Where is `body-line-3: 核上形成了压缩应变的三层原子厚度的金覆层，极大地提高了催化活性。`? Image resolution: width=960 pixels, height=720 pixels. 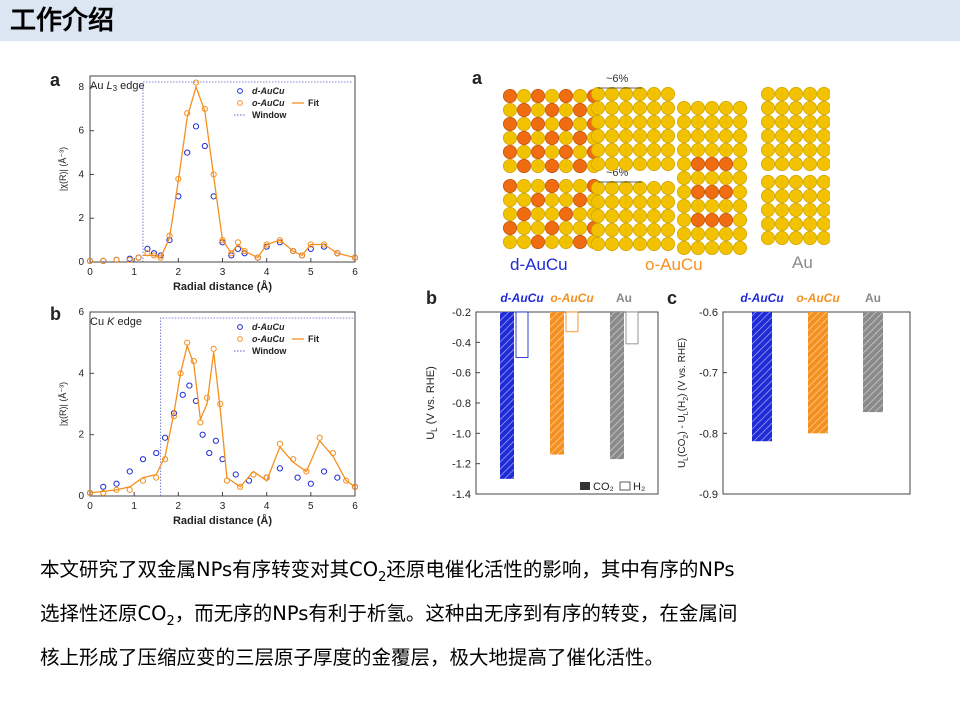 body-line-3: 核上形成了压缩应变的三层原子厚度的金覆层，极大地提高了催化活性。 is located at coordinates (485, 658).